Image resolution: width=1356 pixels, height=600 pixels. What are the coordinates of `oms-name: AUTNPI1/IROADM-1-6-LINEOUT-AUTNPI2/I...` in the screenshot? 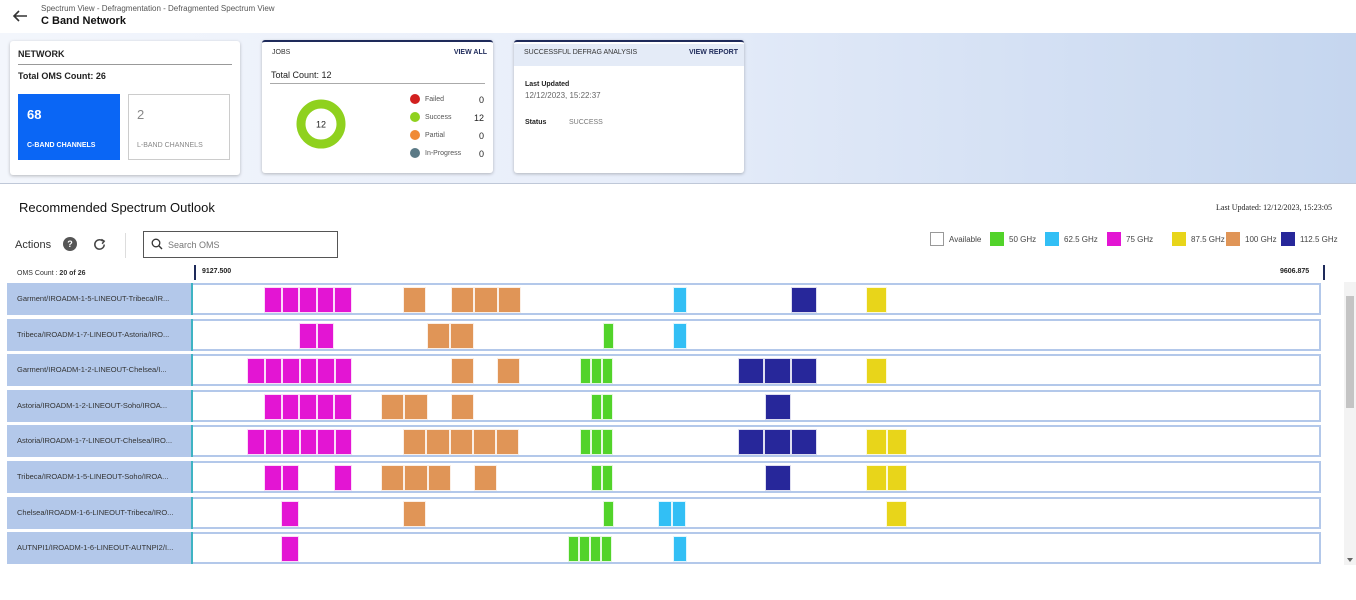 It's located at (99, 548).